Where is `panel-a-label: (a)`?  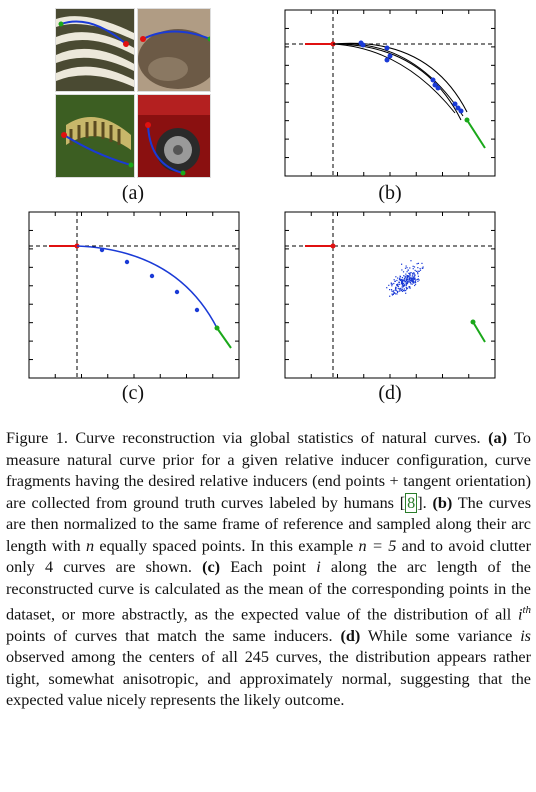 panel-a-label: (a) is located at coordinates (133, 193).